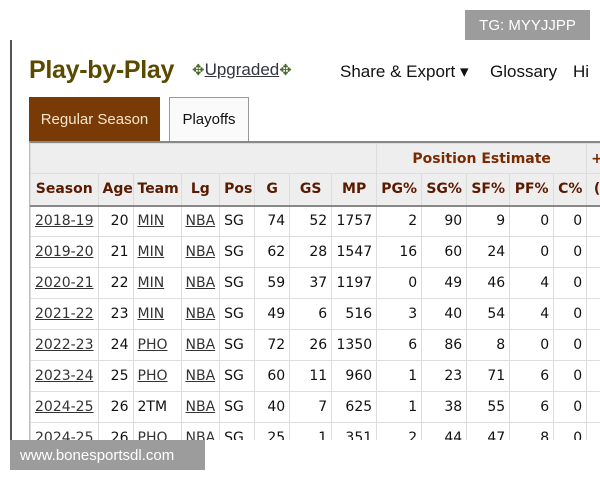  I want to click on group-header-blank, so click(204, 158).